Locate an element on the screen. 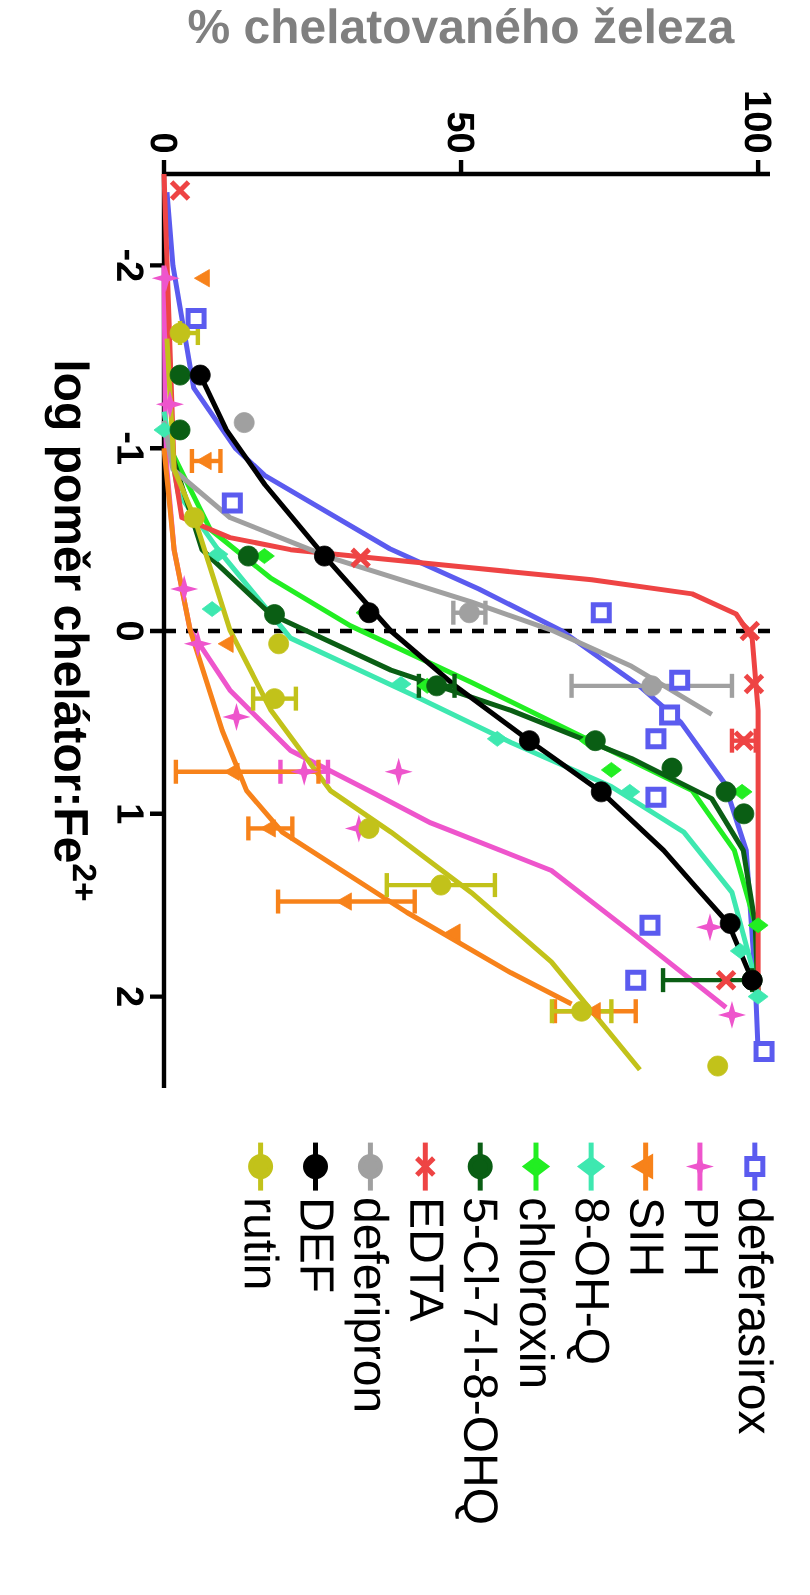 The width and height of the screenshot is (810, 1595). y-tick-label: -2 is located at coordinates (130, 265).